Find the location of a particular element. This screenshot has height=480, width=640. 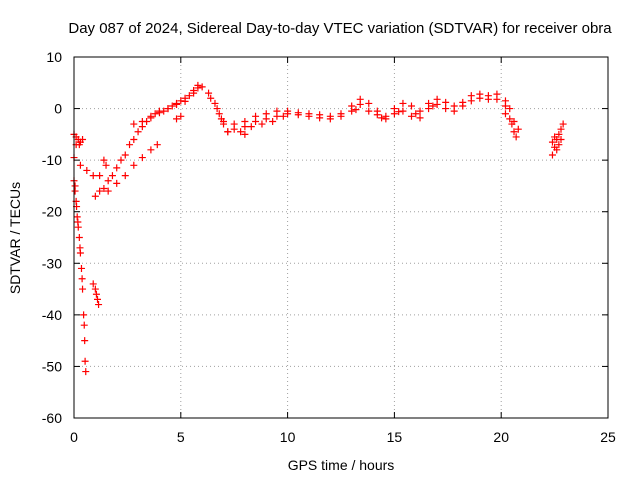

x-tick-label: 5 is located at coordinates (181, 437).